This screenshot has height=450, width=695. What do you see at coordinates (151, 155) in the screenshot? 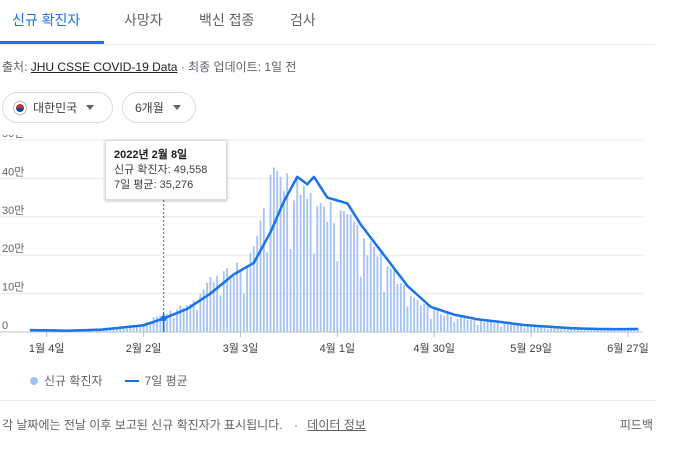
I see `tooltip-date: 2022년 2월 8일` at bounding box center [151, 155].